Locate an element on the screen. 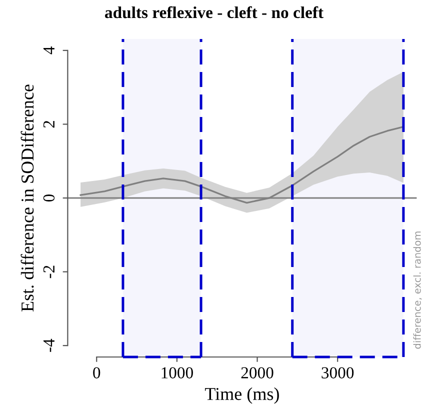 The height and width of the screenshot is (414, 428). y-tick-label: 0 is located at coordinates (49, 198).